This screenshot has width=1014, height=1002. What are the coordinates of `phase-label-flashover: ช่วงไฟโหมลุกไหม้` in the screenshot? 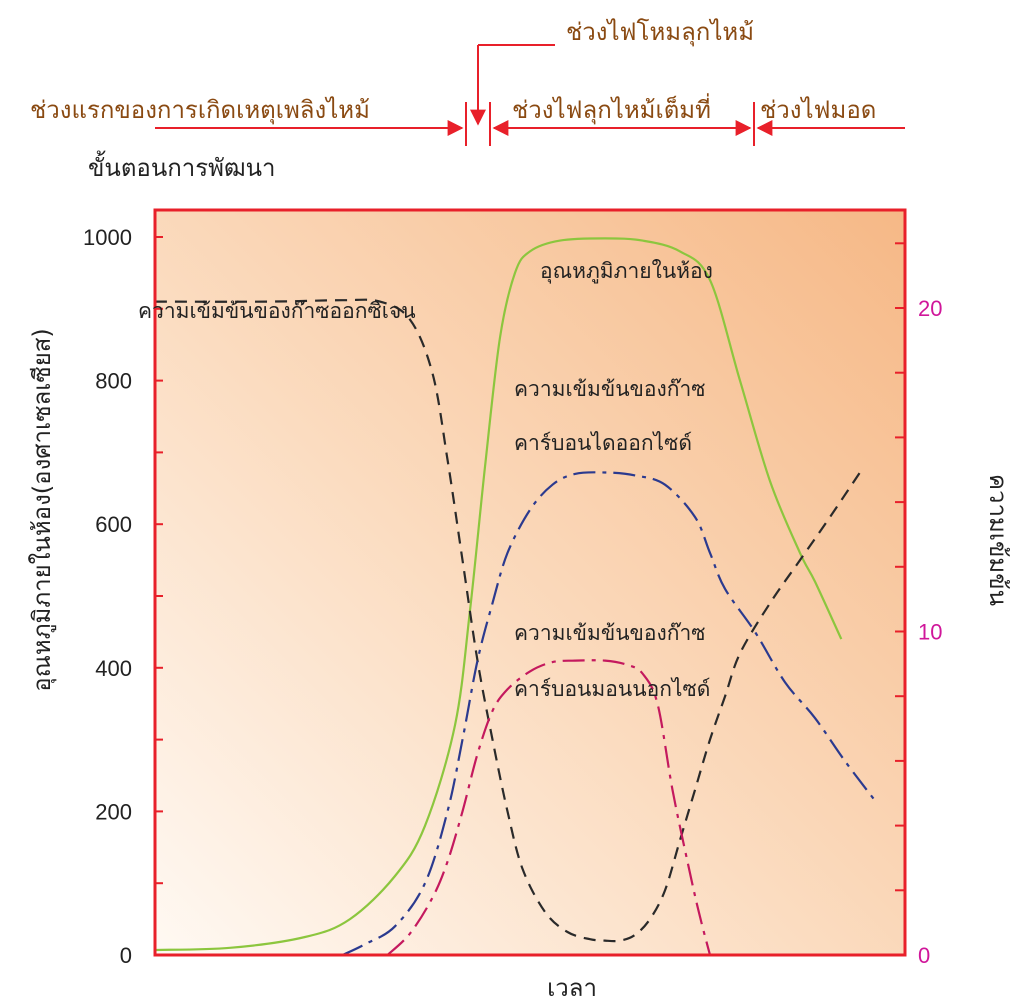 It's located at (660, 32).